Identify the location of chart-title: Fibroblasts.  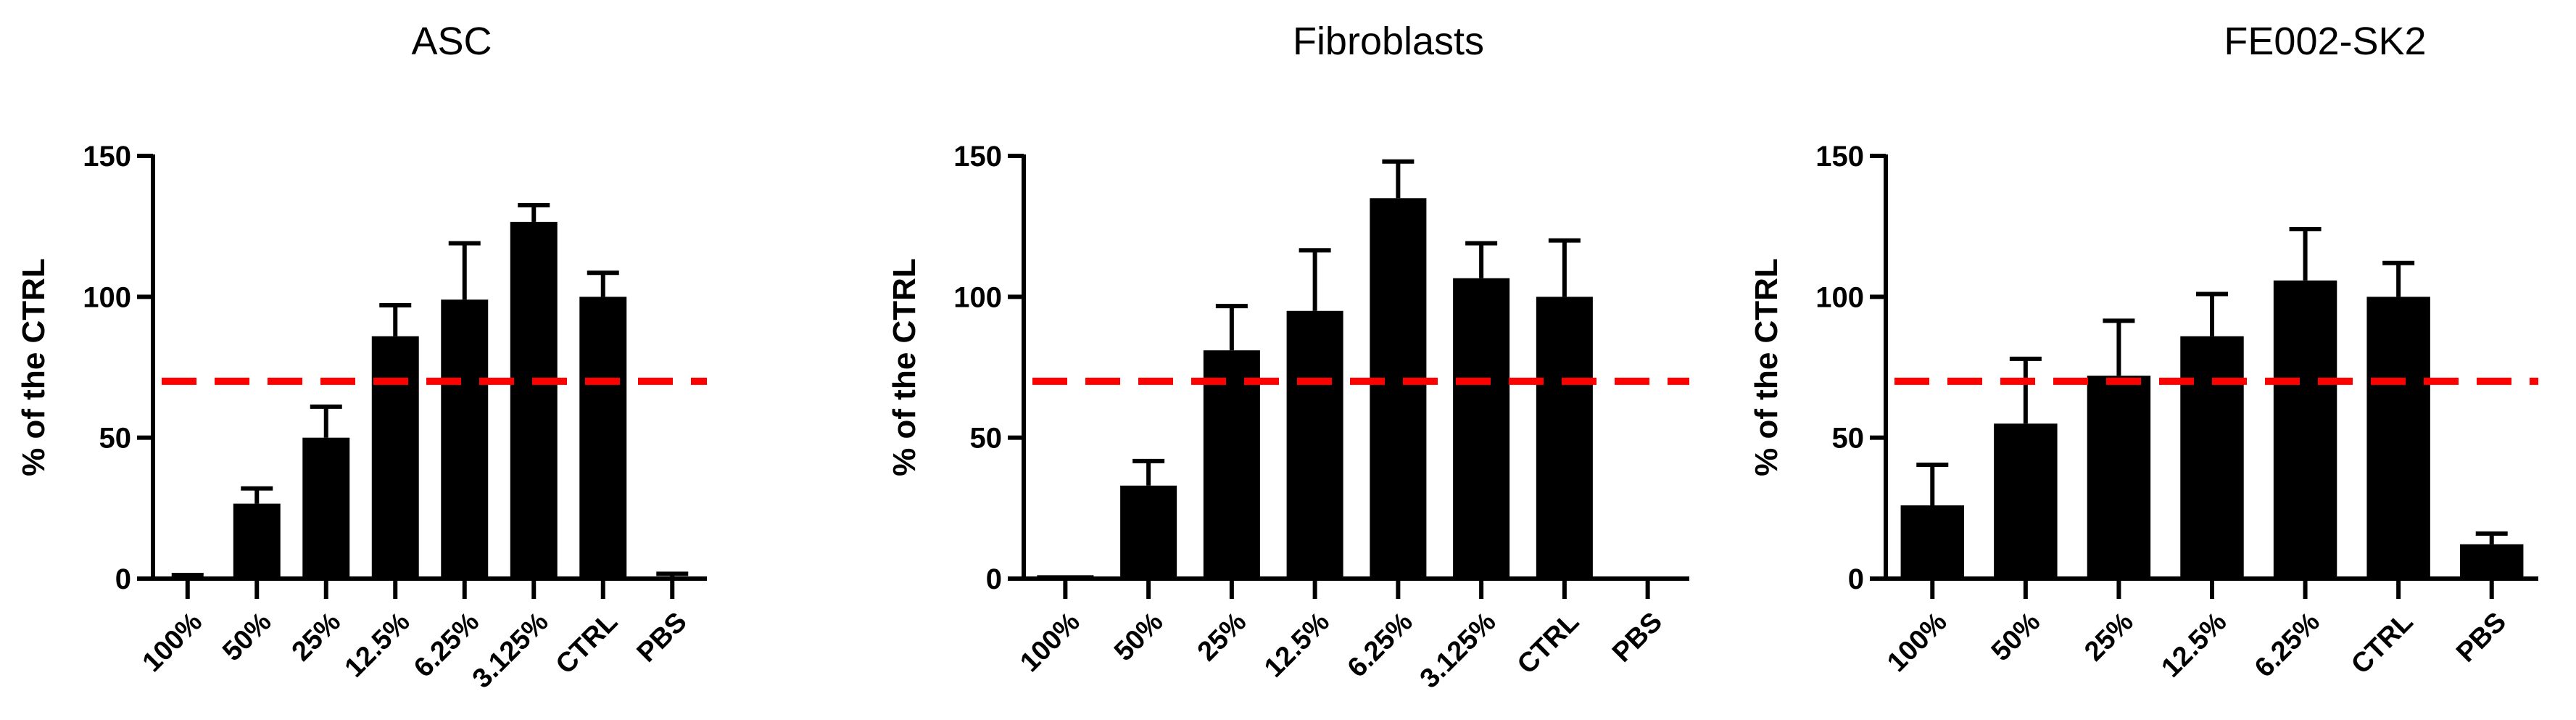
(1388, 41).